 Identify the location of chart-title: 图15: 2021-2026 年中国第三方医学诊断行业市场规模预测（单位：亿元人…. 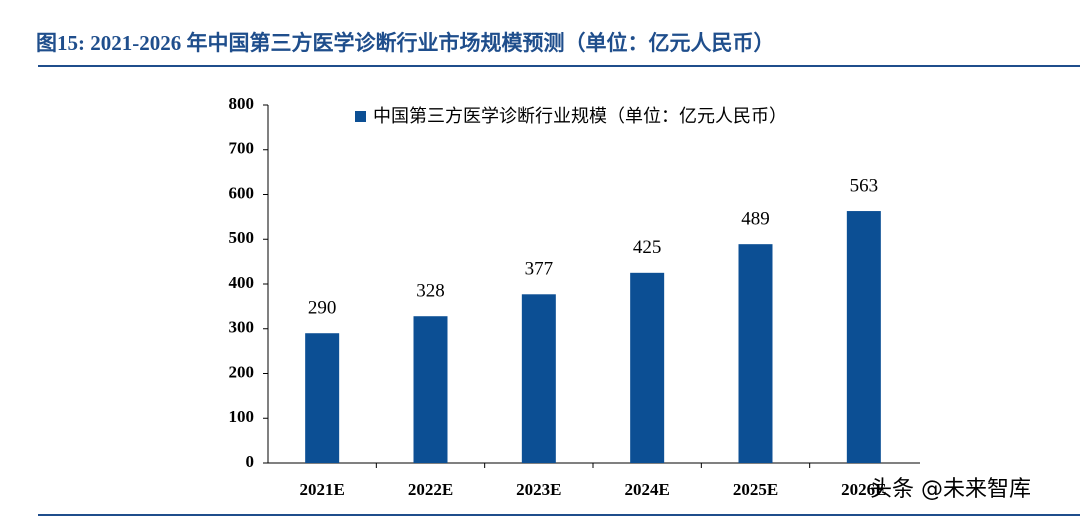
(405, 43).